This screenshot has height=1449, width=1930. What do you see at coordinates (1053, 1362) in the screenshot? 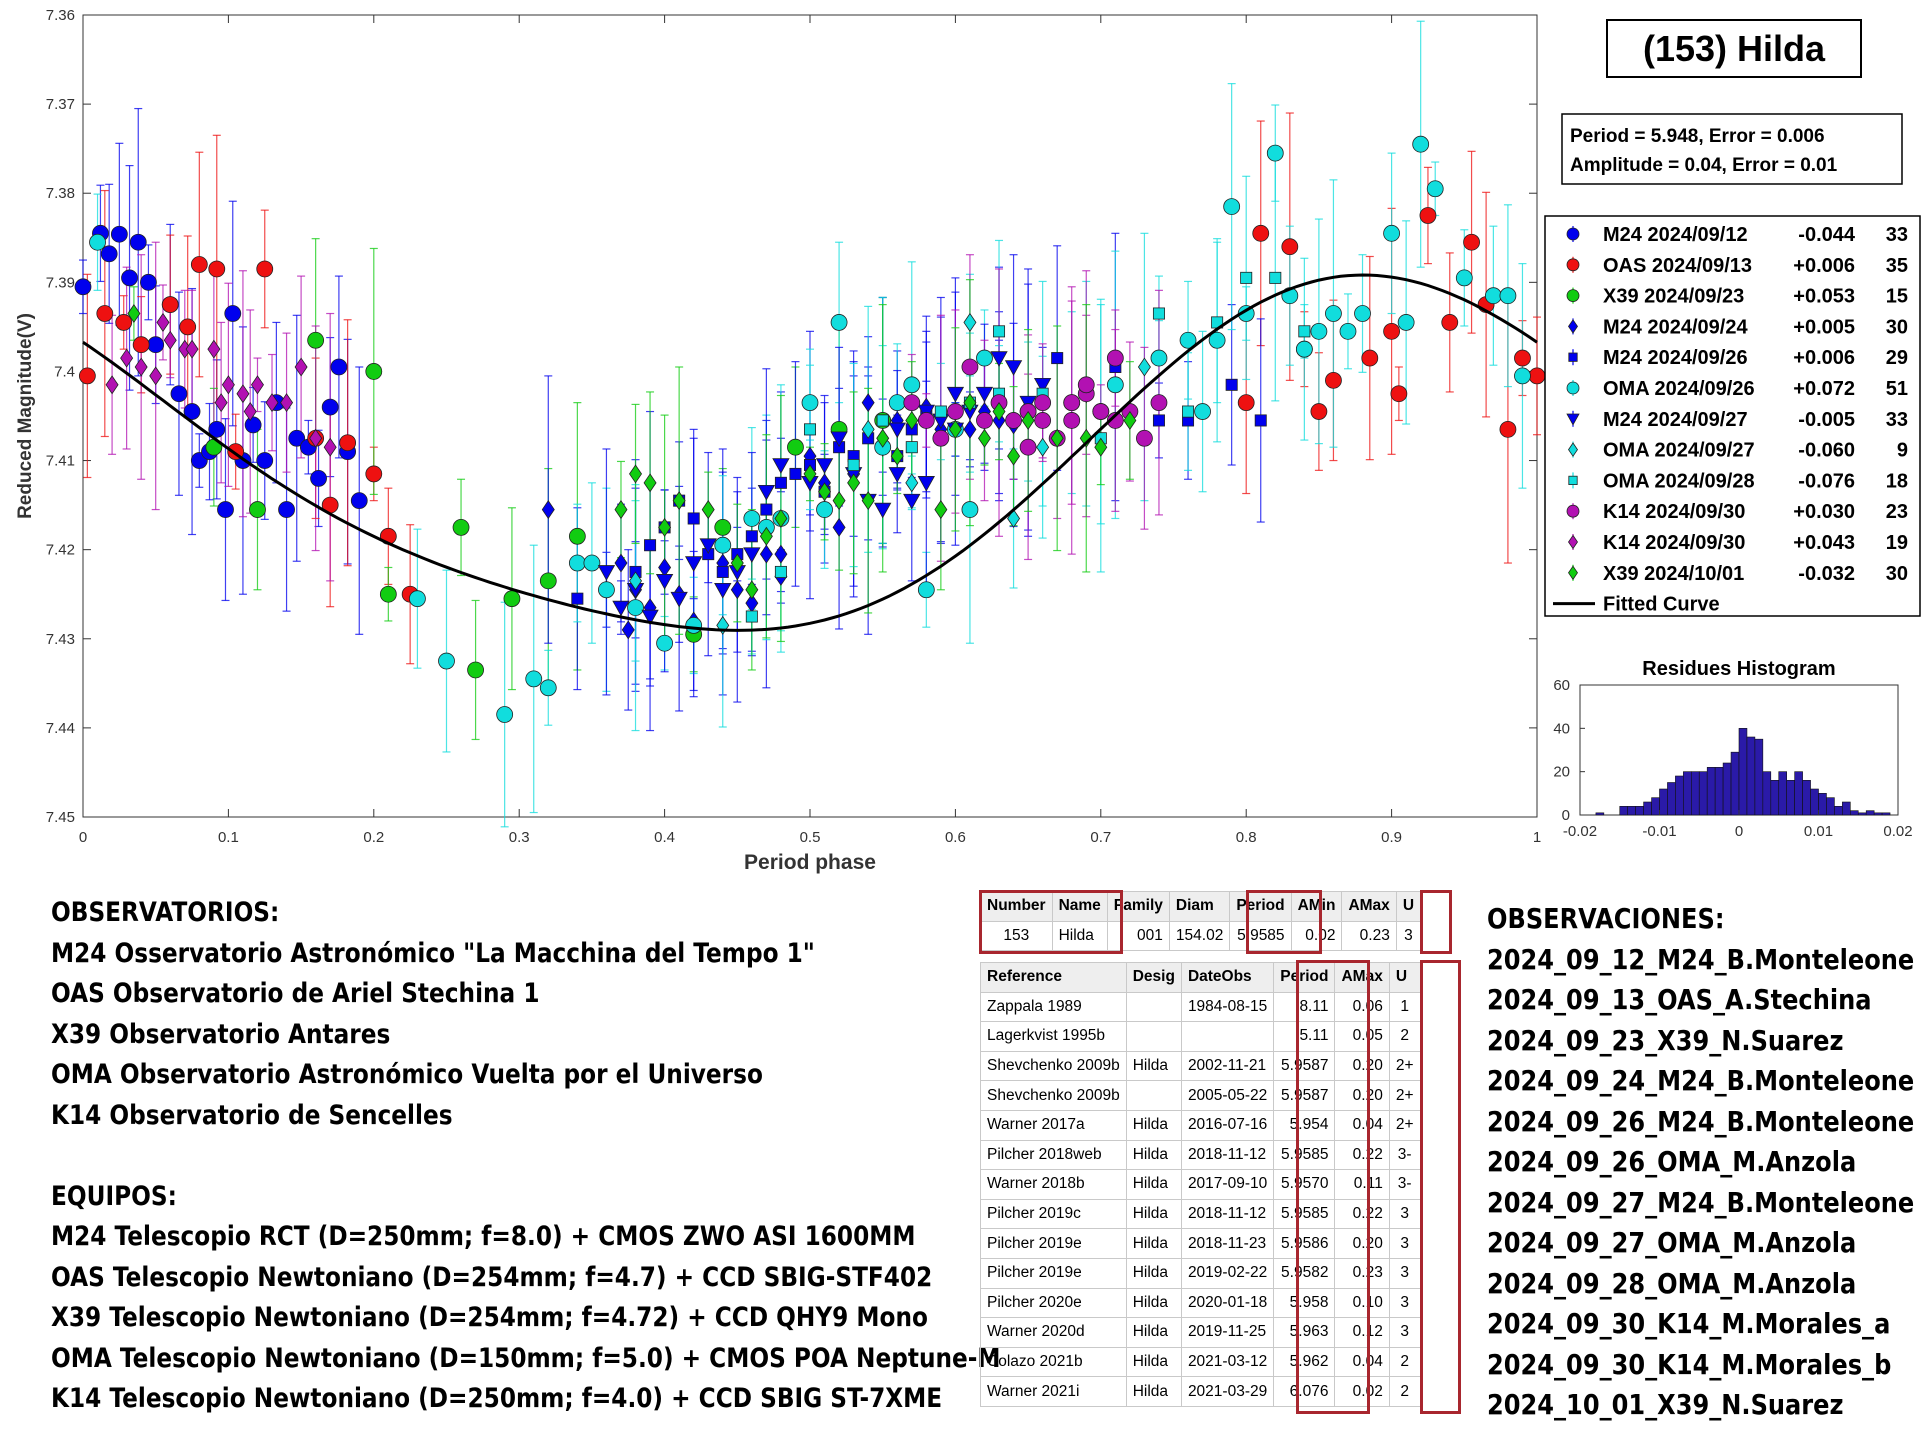
I see `reference-cell: Colazo 2021b` at bounding box center [1053, 1362].